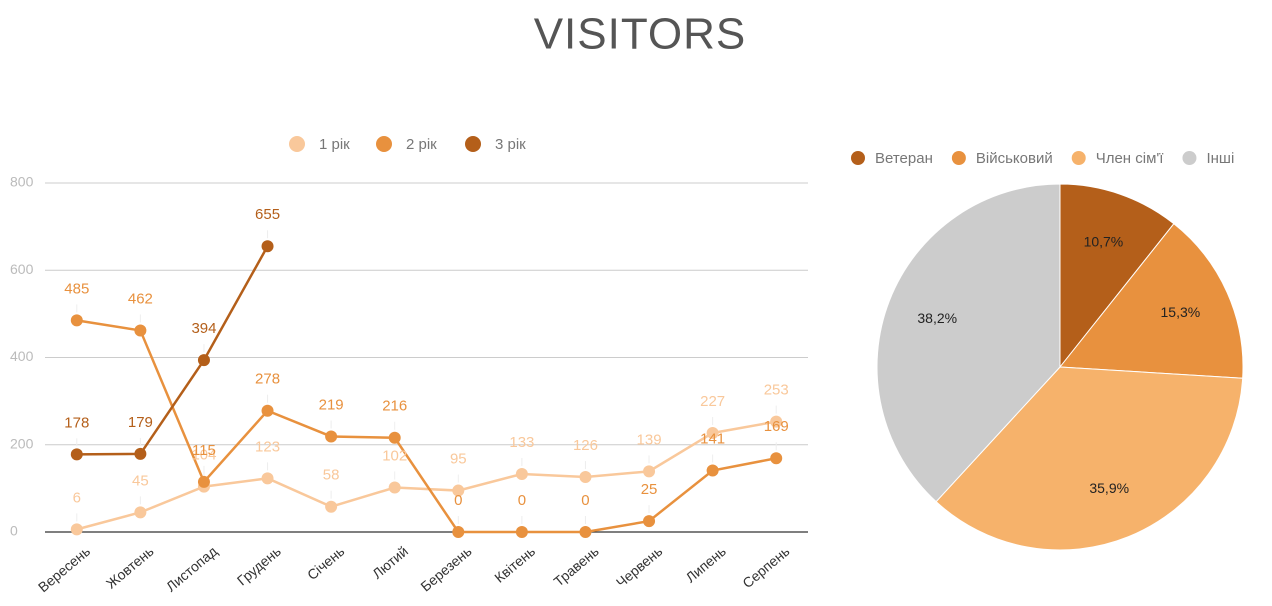  I want to click on data-label: 123, so click(267, 446).